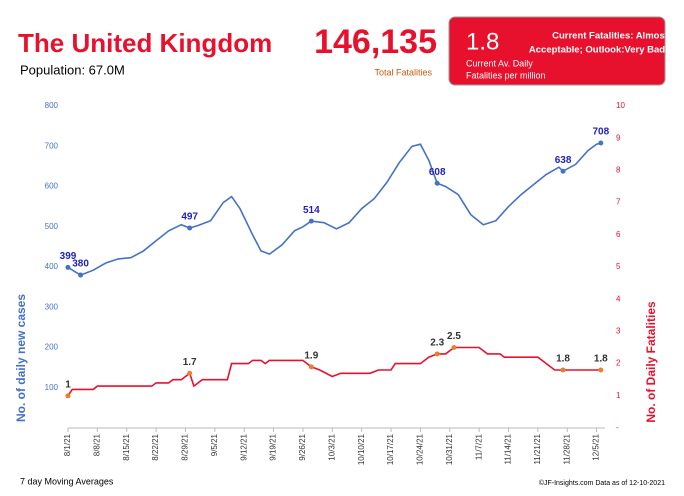 The width and height of the screenshot is (684, 496). Describe the element at coordinates (96, 444) in the screenshot. I see `x-tick-label: 8/8/21` at that location.